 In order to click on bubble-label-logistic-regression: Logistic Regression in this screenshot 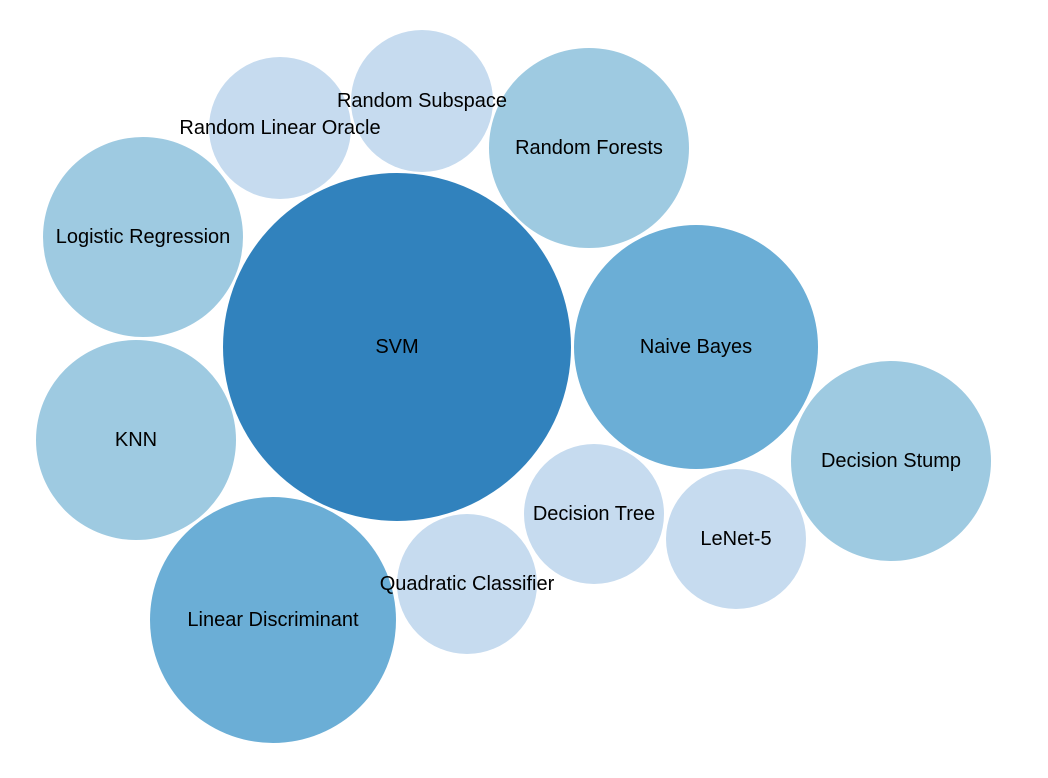, I will do `click(143, 237)`.